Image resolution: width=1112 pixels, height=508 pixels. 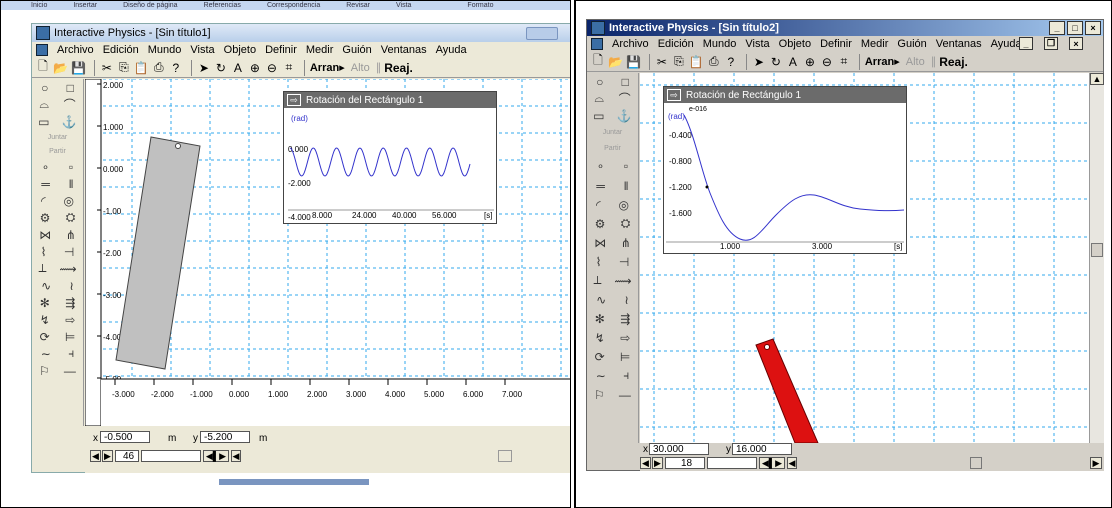 What do you see at coordinates (57, 137) in the screenshot?
I see `join-button: Juntar` at bounding box center [57, 137].